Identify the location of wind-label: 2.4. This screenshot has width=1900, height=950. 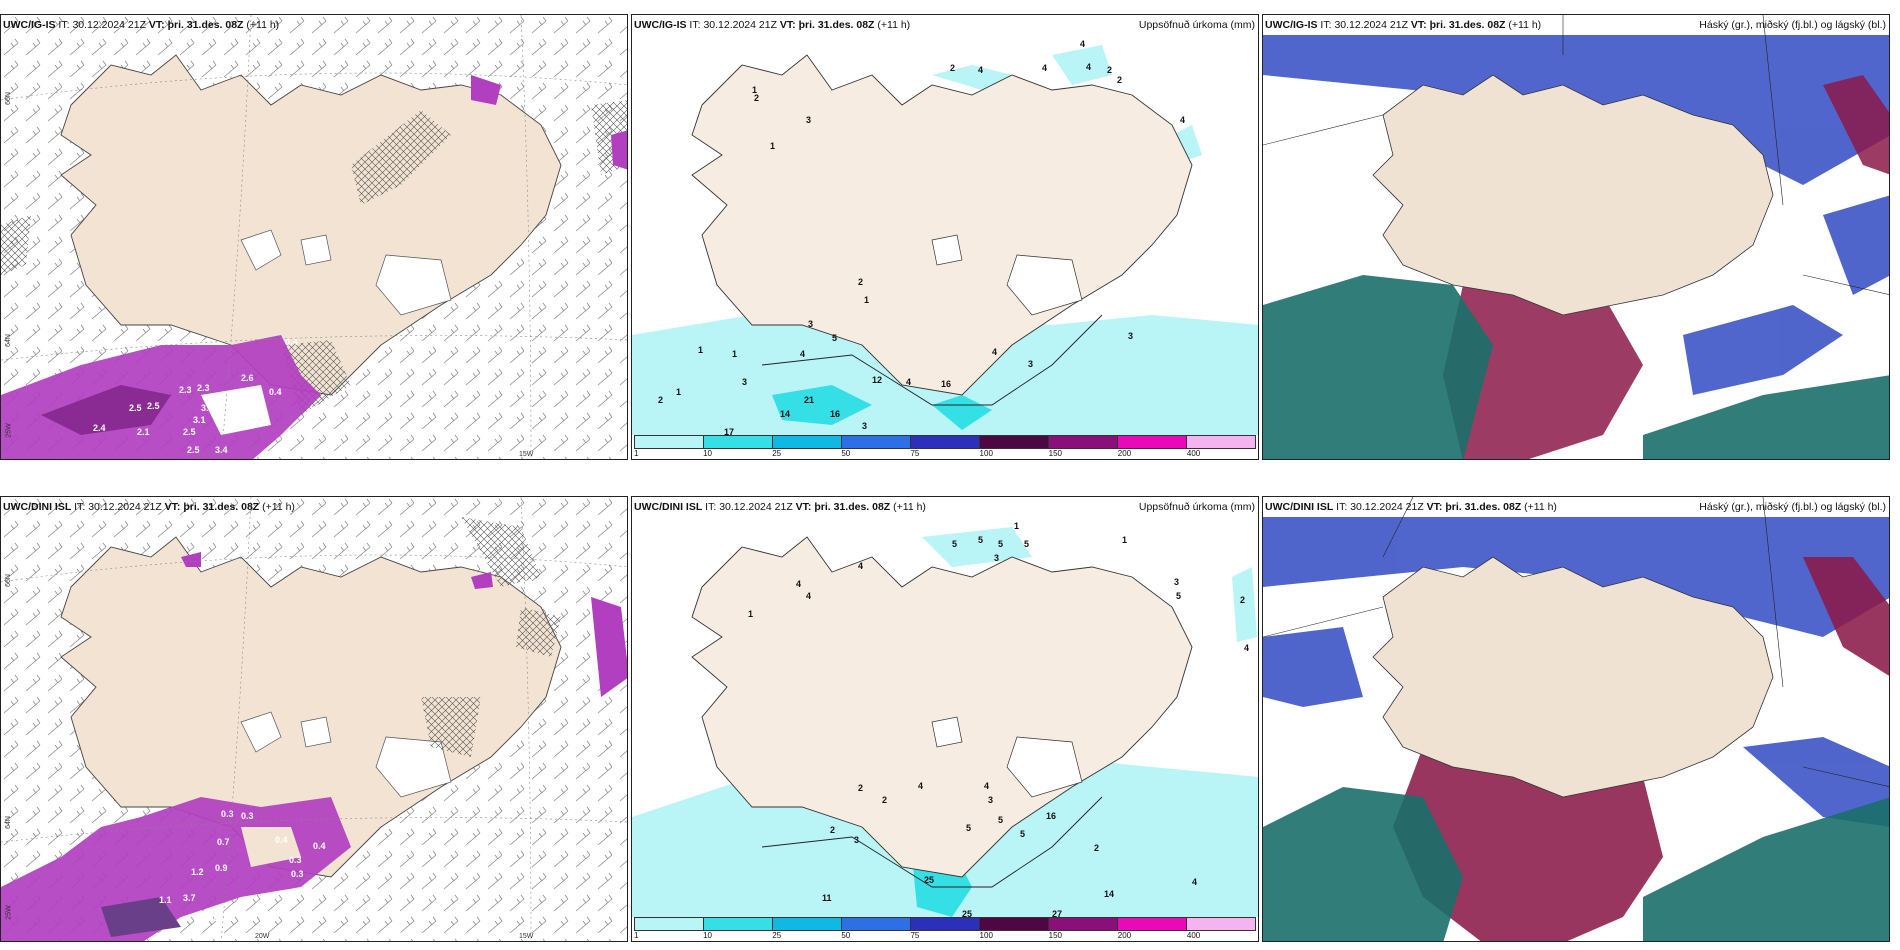
(99, 428).